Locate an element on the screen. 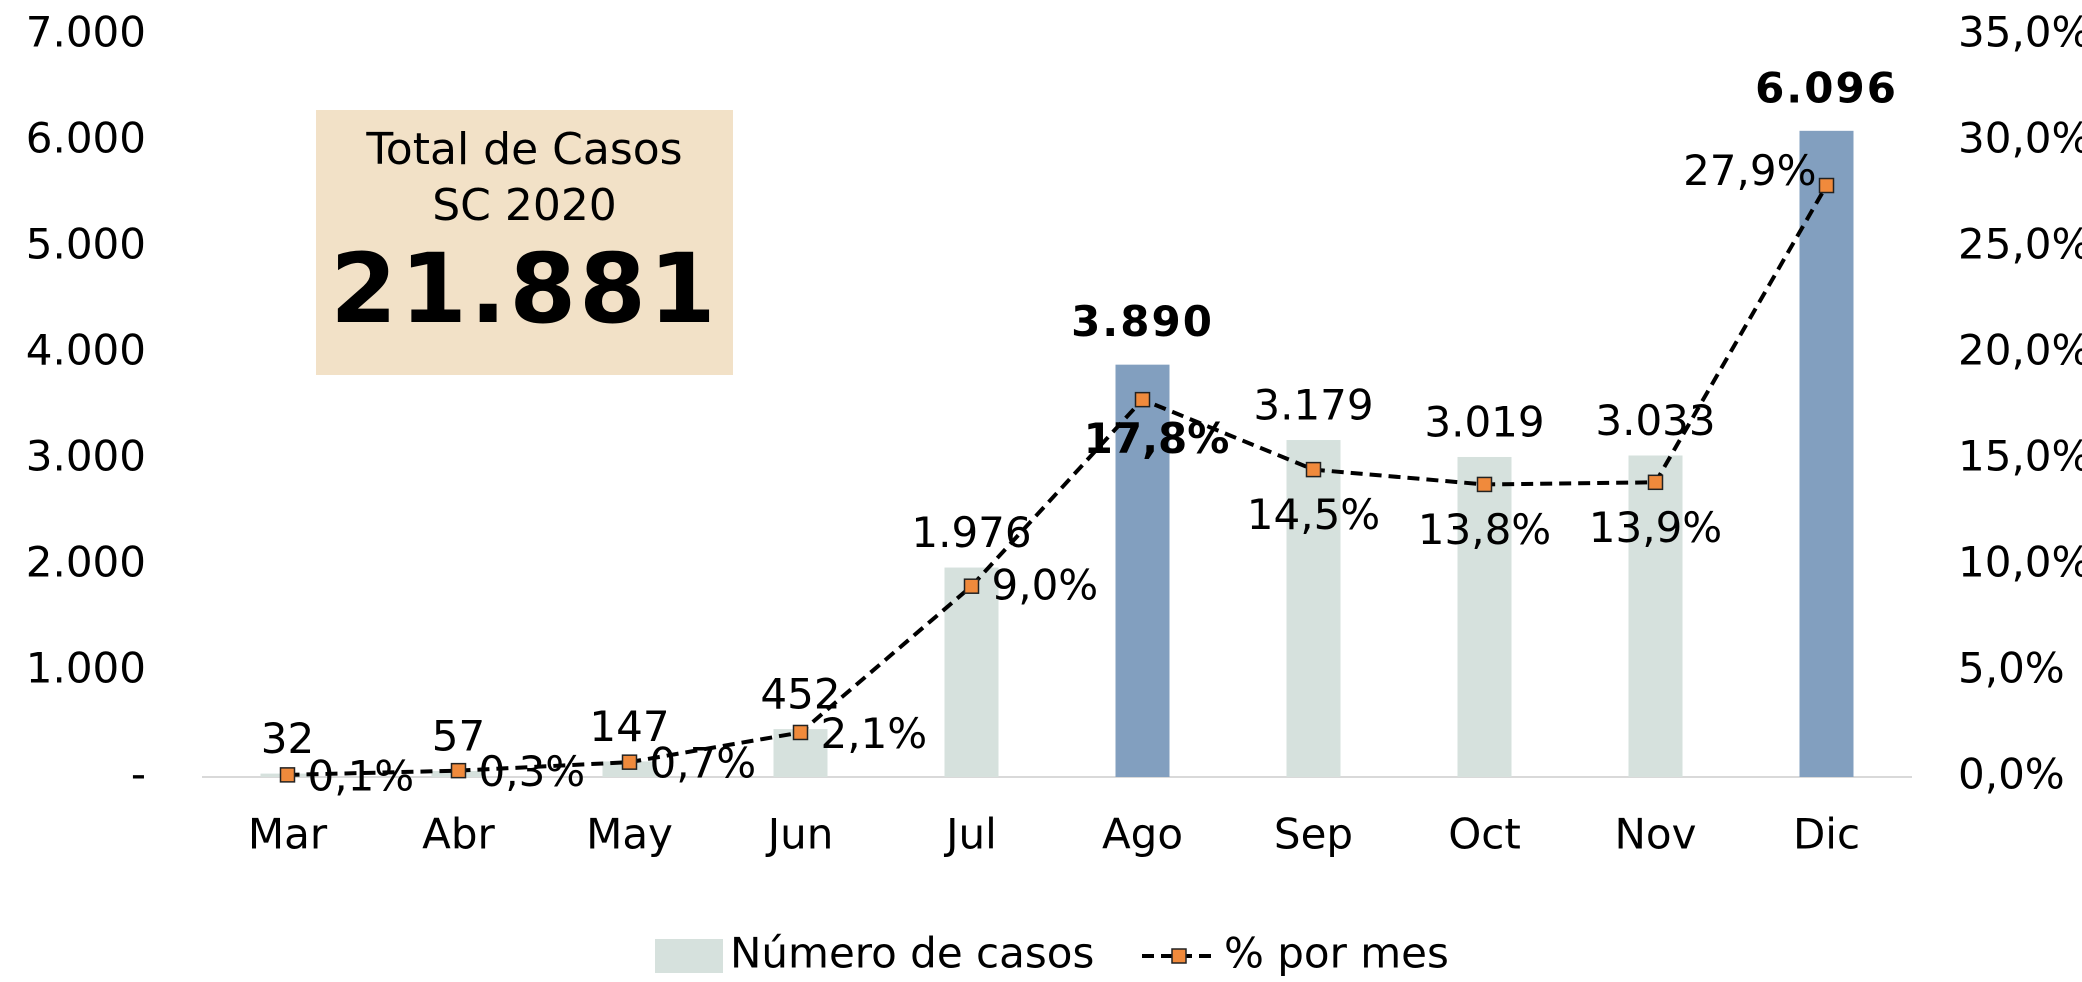 Image resolution: width=2082 pixels, height=982 pixels. y-tick-label: - is located at coordinates (138, 774).